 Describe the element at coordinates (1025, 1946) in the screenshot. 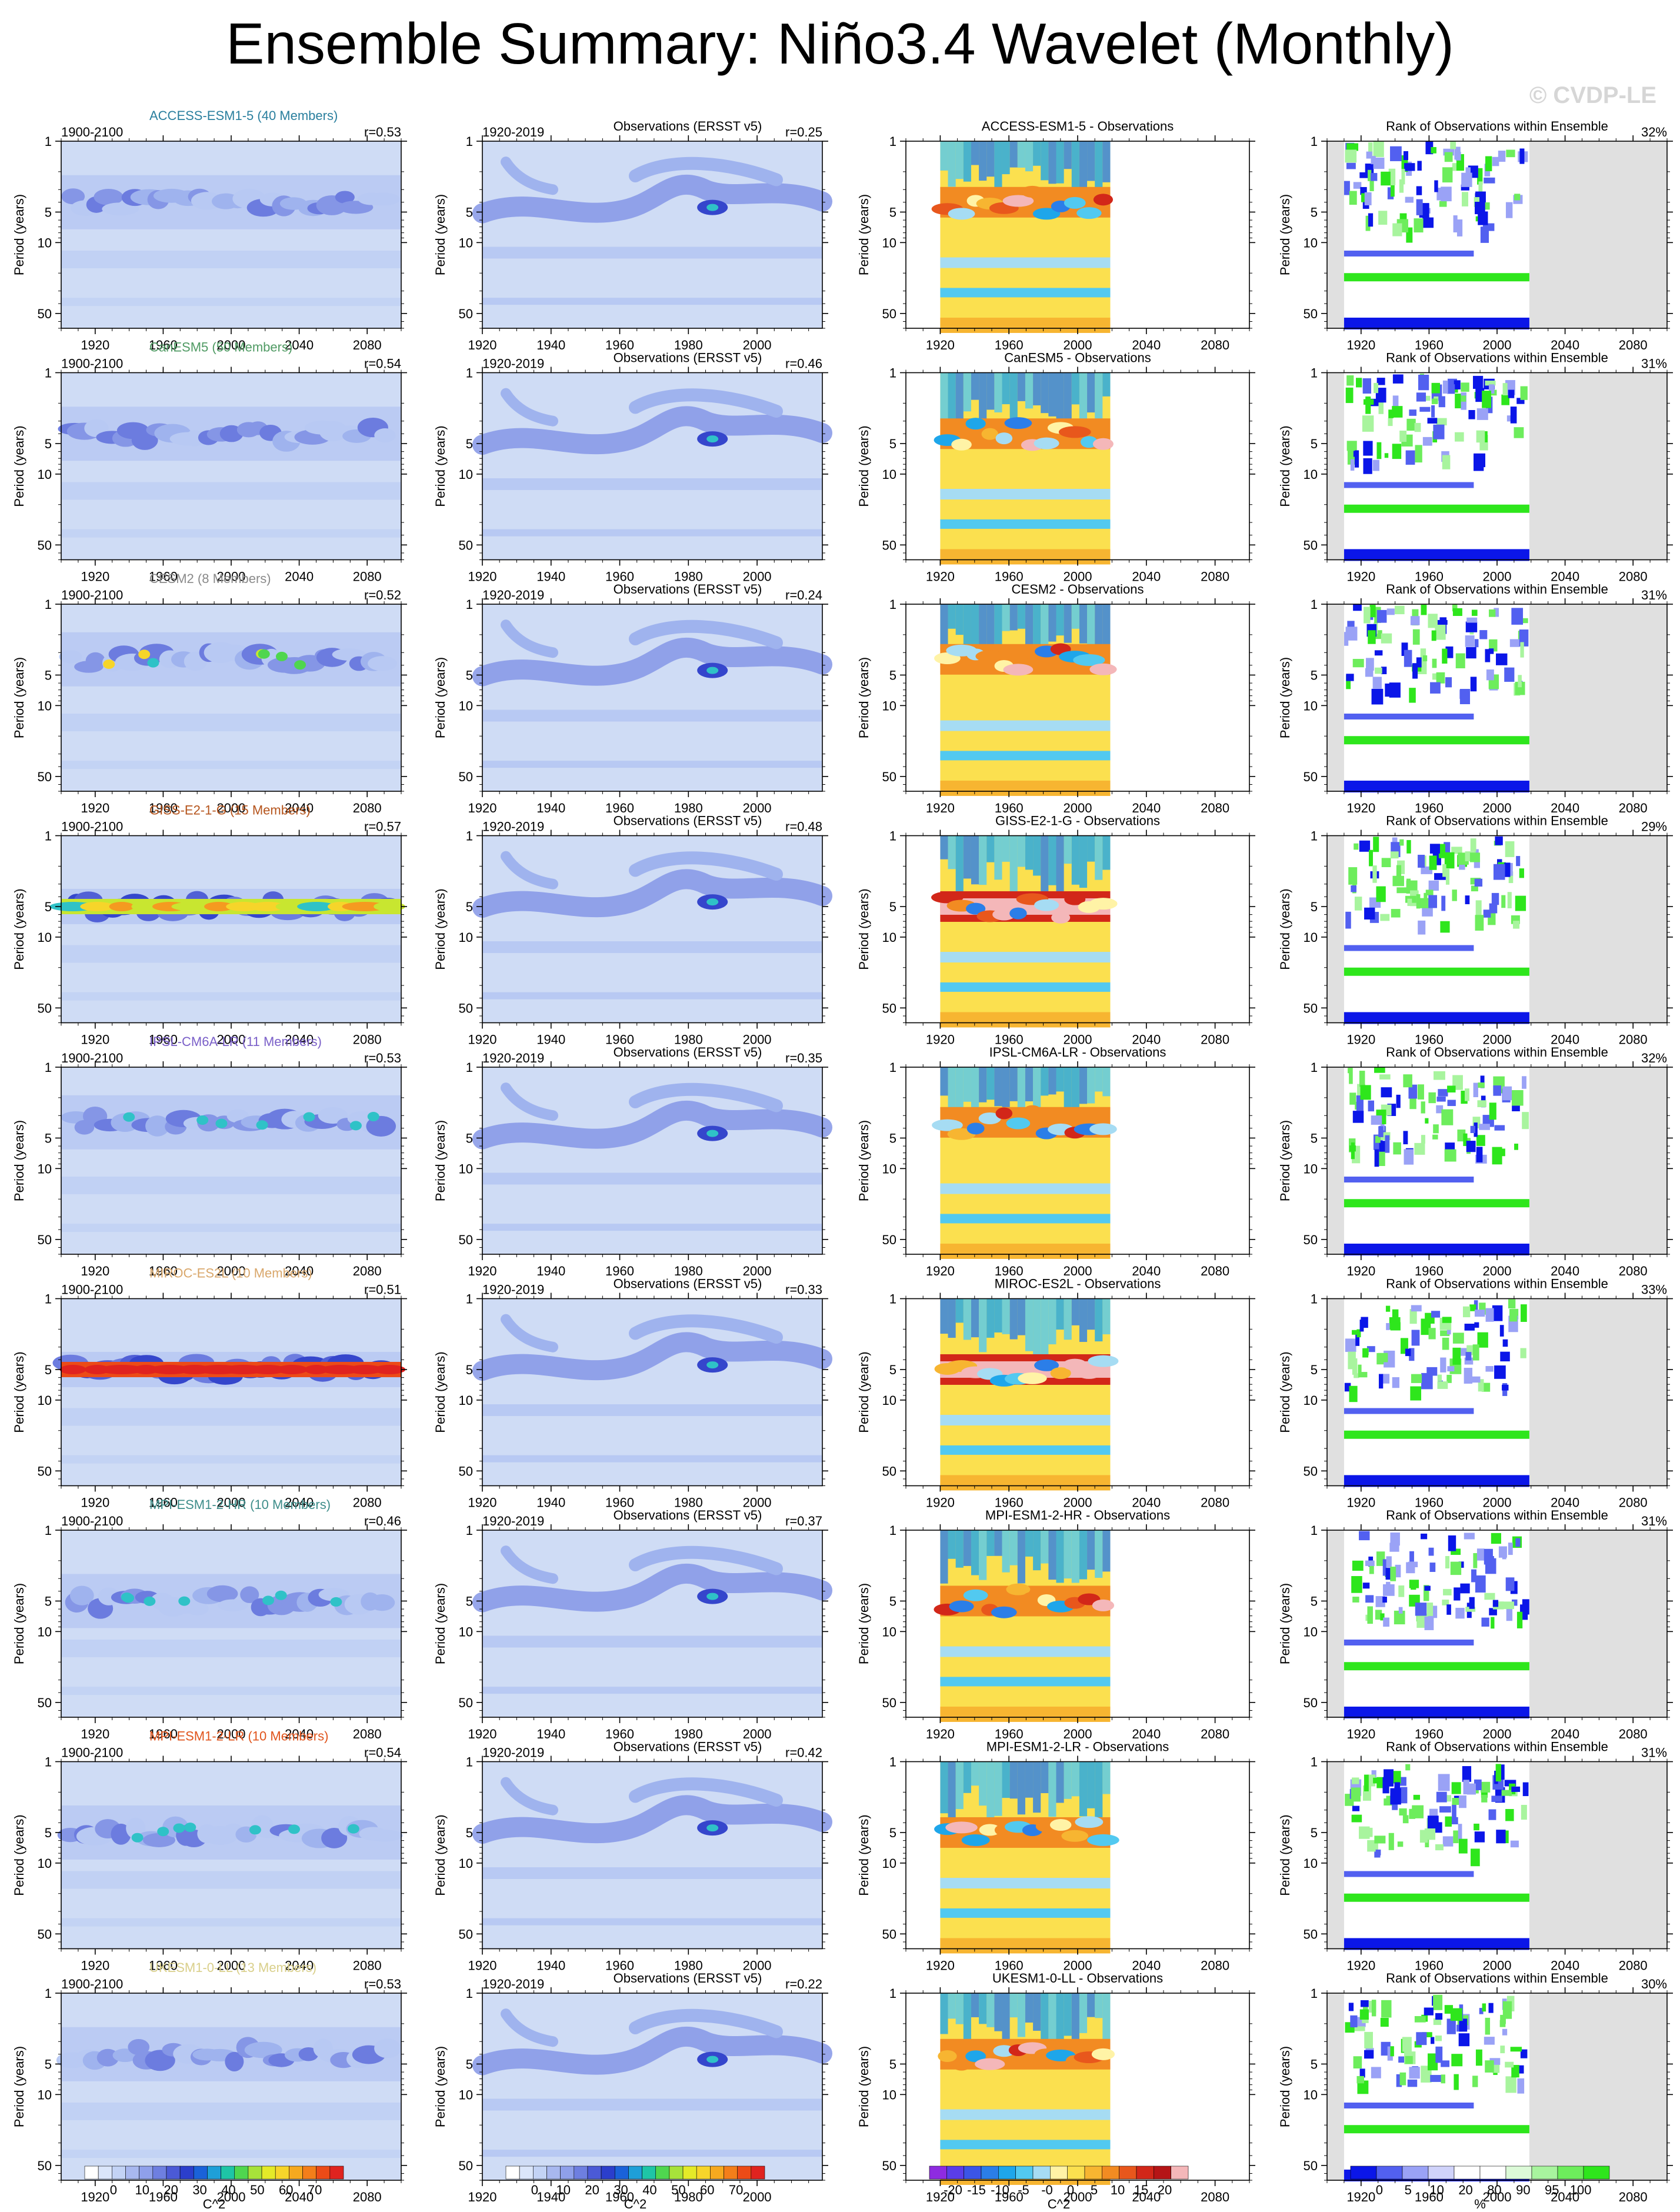

I see `diff-band-long` at that location.